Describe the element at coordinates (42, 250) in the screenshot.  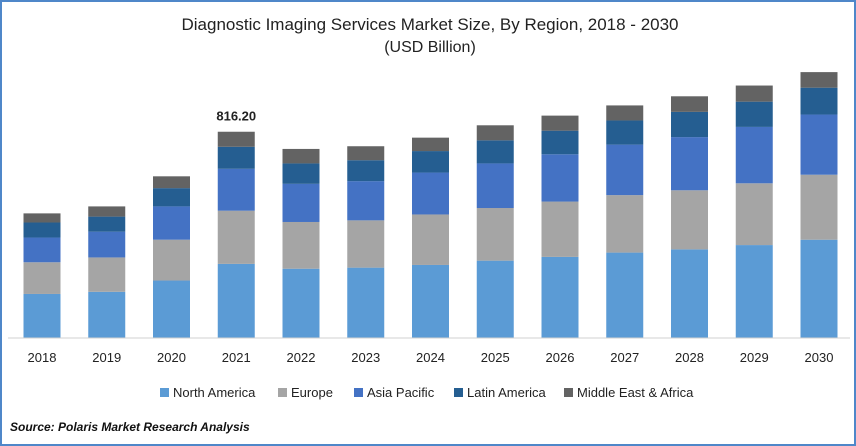
I see `bar-2018-asia-pacific` at that location.